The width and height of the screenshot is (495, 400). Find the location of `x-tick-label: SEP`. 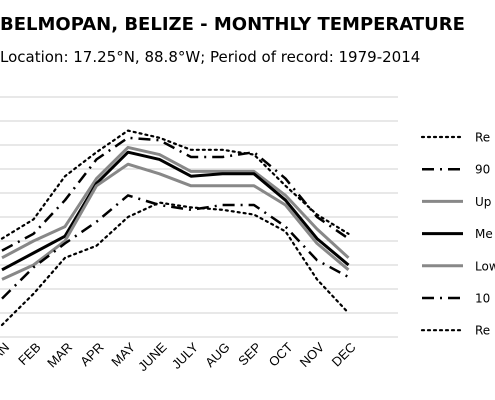

x-tick-label: SEP is located at coordinates (249, 354).